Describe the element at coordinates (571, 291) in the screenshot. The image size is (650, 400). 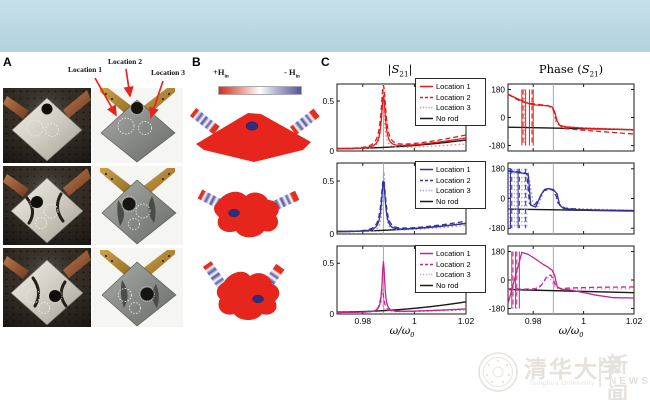
I see `series-no-rod` at that location.